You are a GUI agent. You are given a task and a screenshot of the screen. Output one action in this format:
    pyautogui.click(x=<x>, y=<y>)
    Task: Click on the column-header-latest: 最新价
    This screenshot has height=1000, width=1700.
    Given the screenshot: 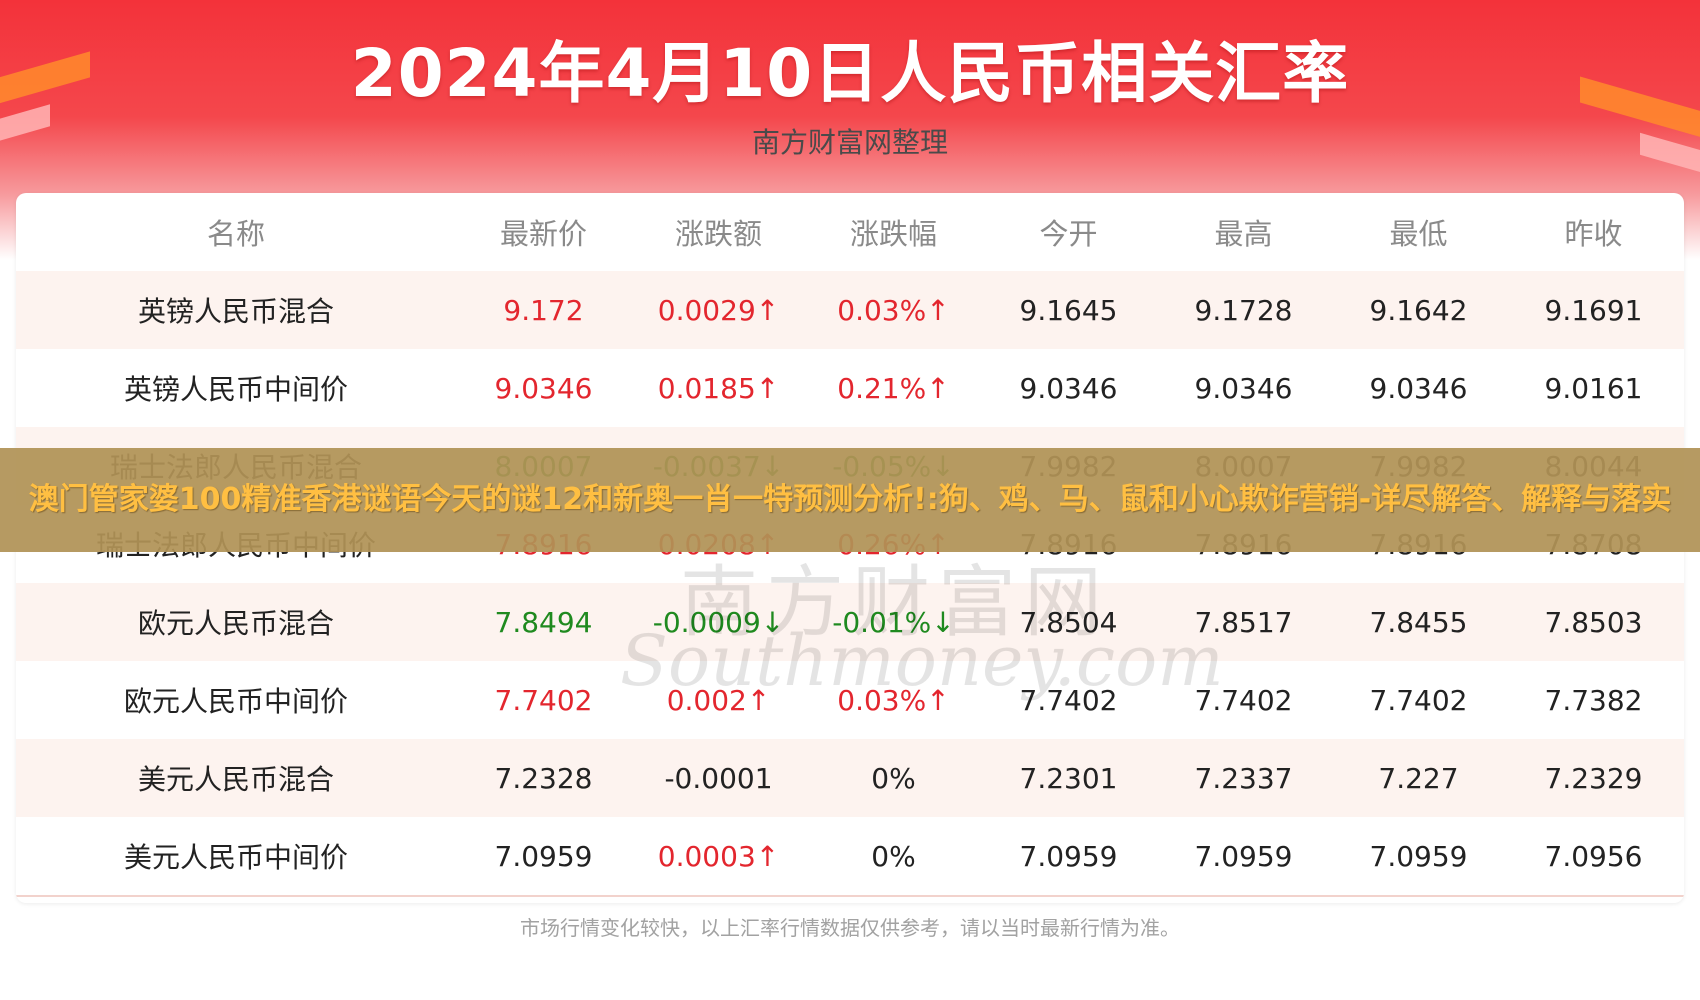 What is the action you would take?
    pyautogui.click(x=543, y=234)
    